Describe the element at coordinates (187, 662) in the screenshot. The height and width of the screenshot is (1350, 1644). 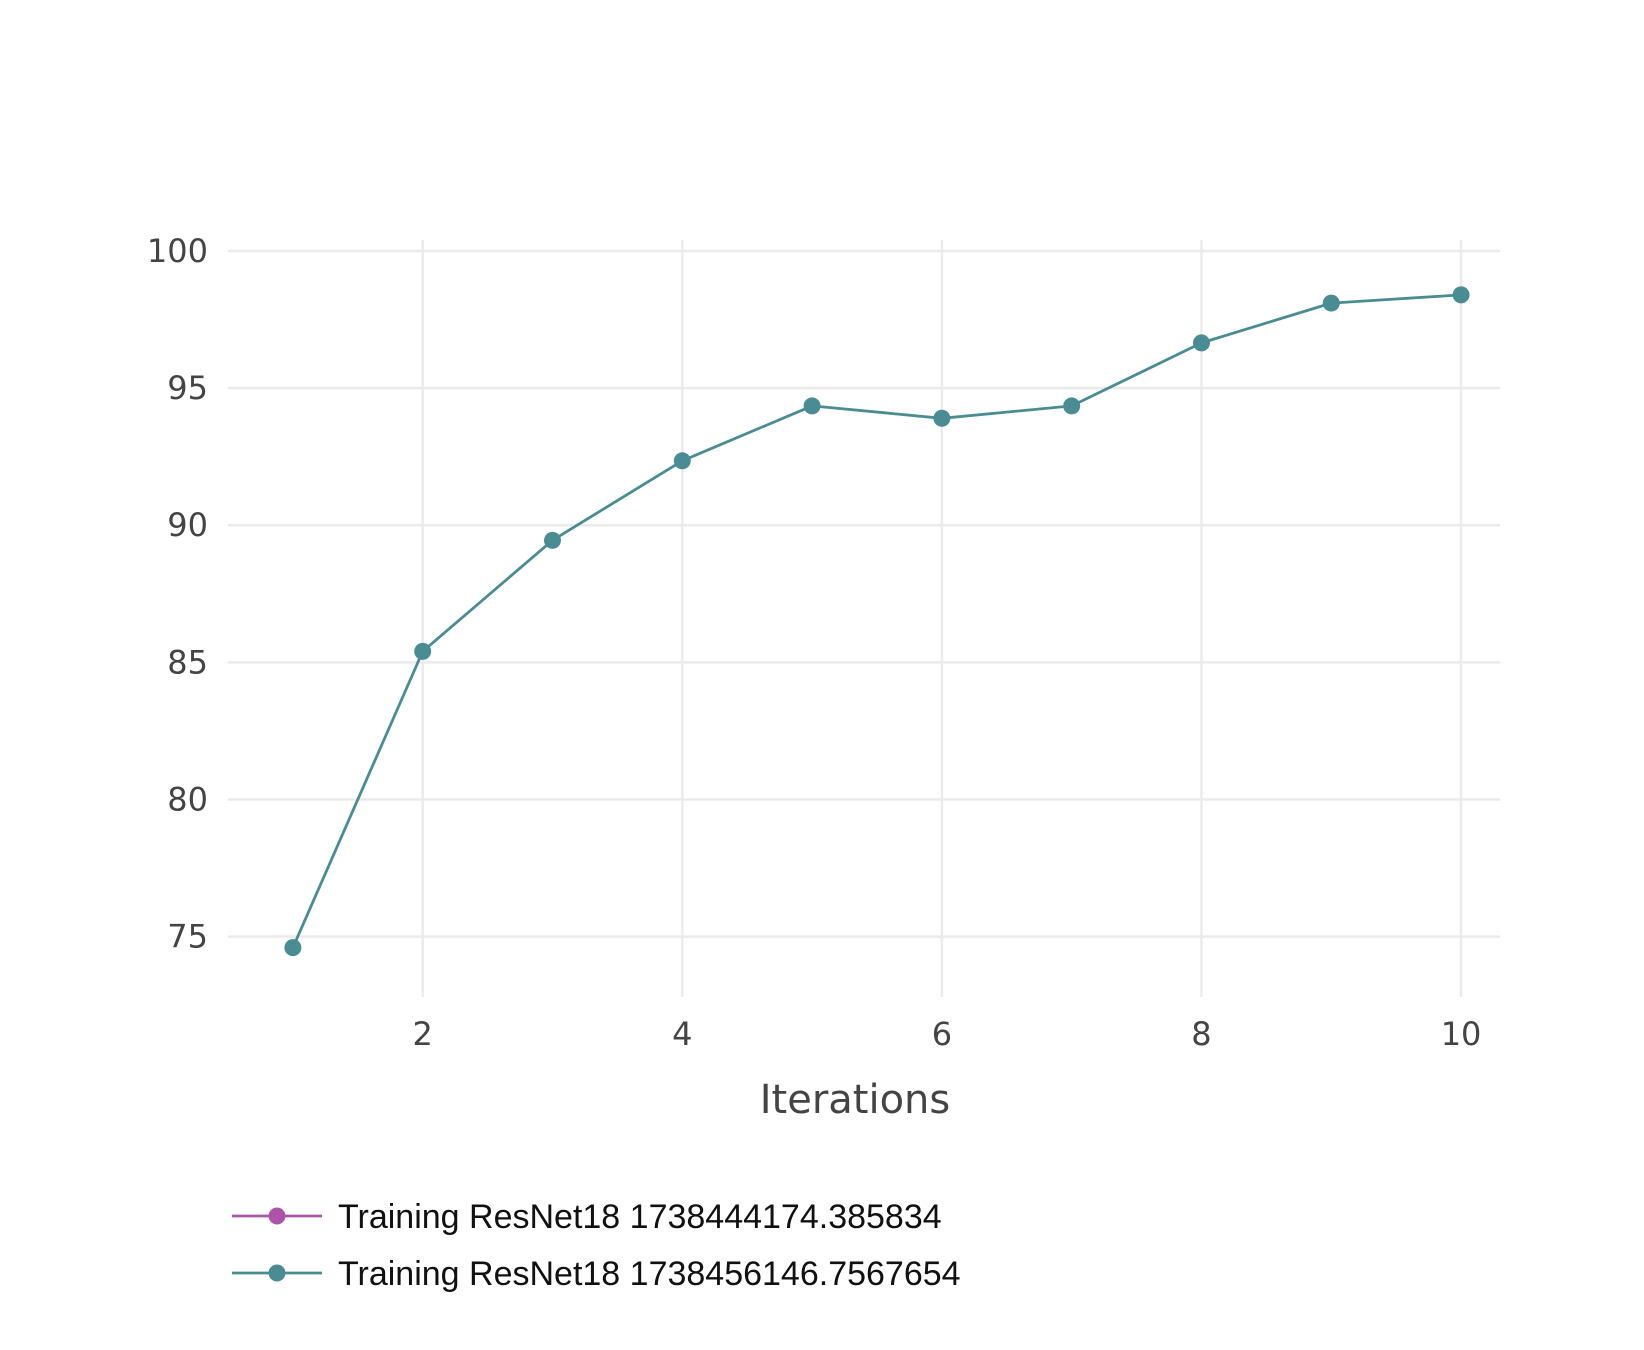
I see `y-tick-label: 85` at that location.